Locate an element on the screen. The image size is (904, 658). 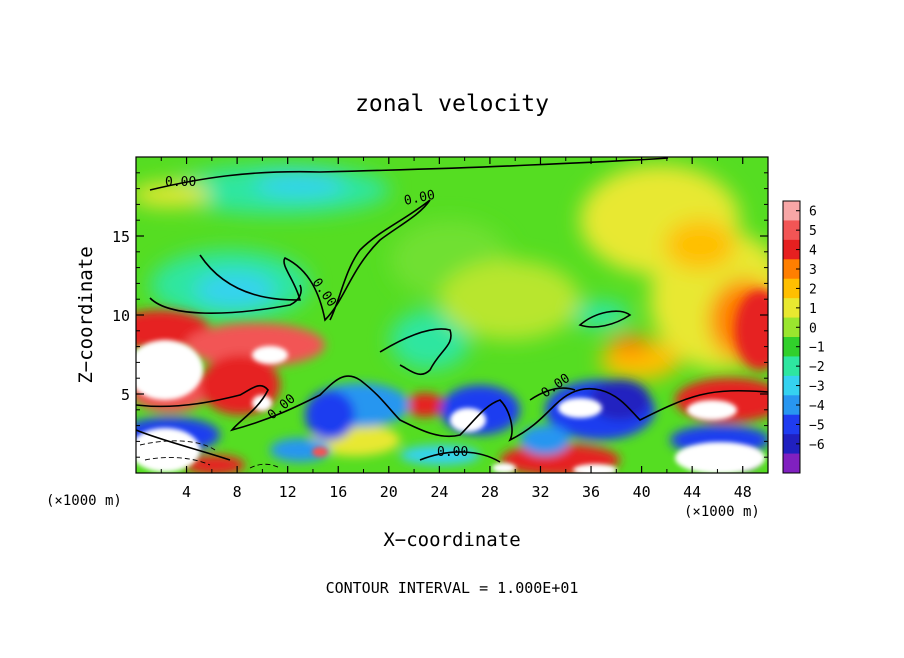
colorbar-tick-label: 6 is located at coordinates (813, 212).